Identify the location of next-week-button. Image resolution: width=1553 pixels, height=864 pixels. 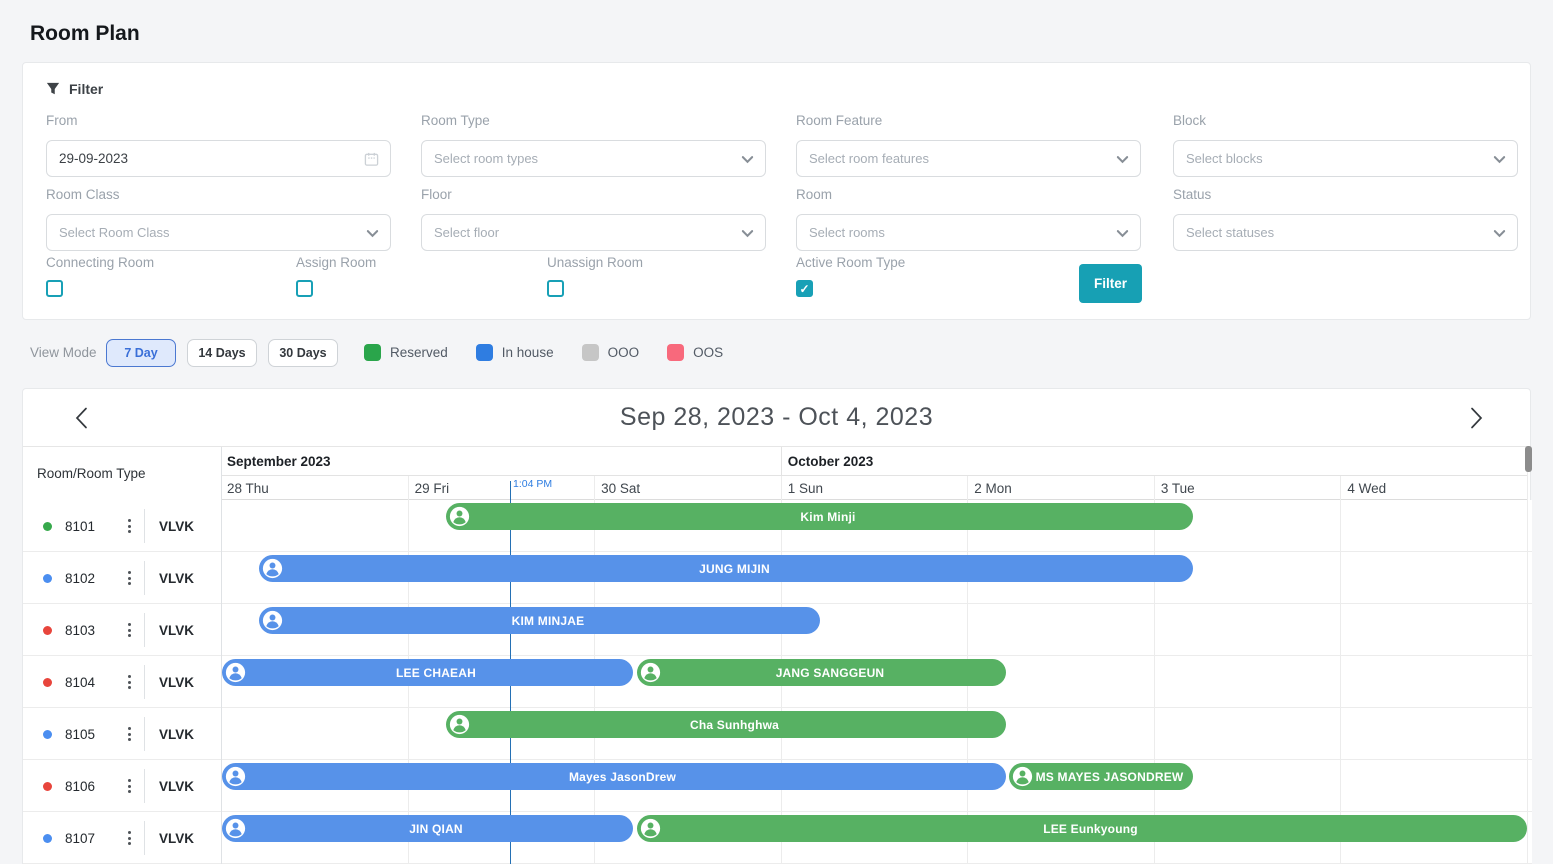
(1476, 418).